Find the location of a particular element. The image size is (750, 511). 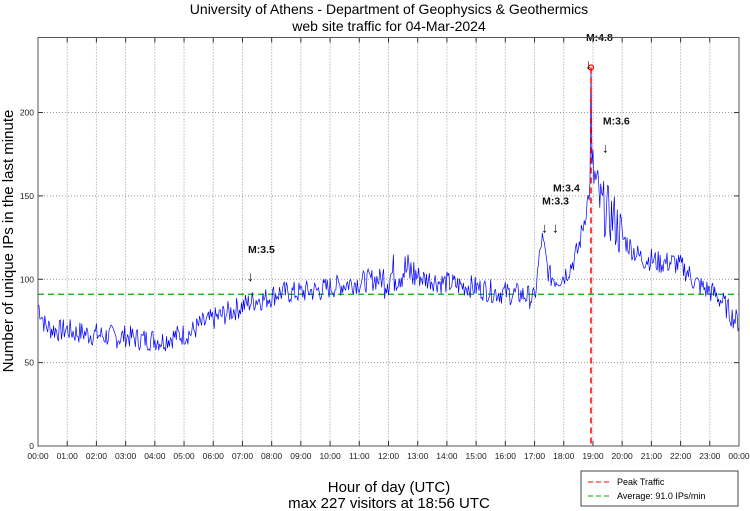

legend-average-label: Average: 91.0 IPs/min is located at coordinates (661, 496).